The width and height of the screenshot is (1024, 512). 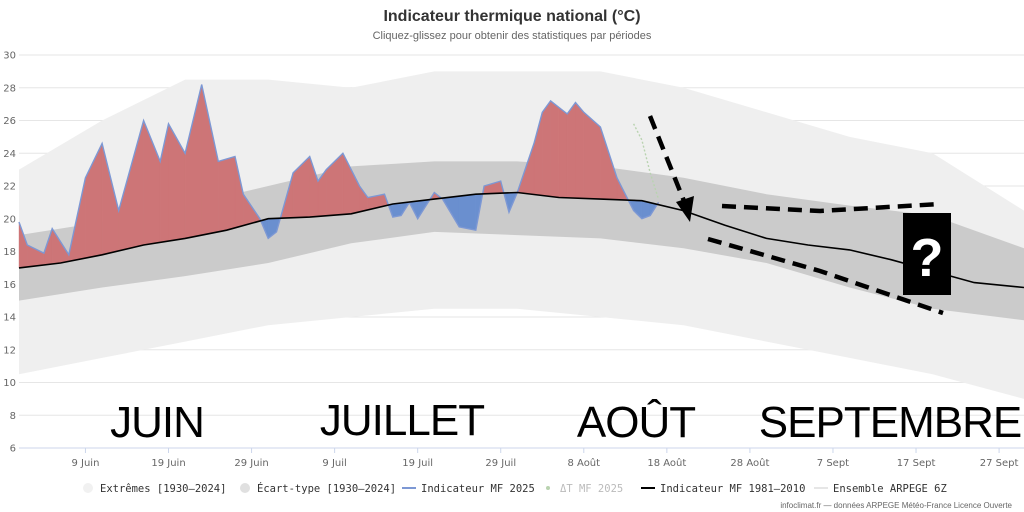 I want to click on anomaly-warm-13-a, so click(x=227, y=194).